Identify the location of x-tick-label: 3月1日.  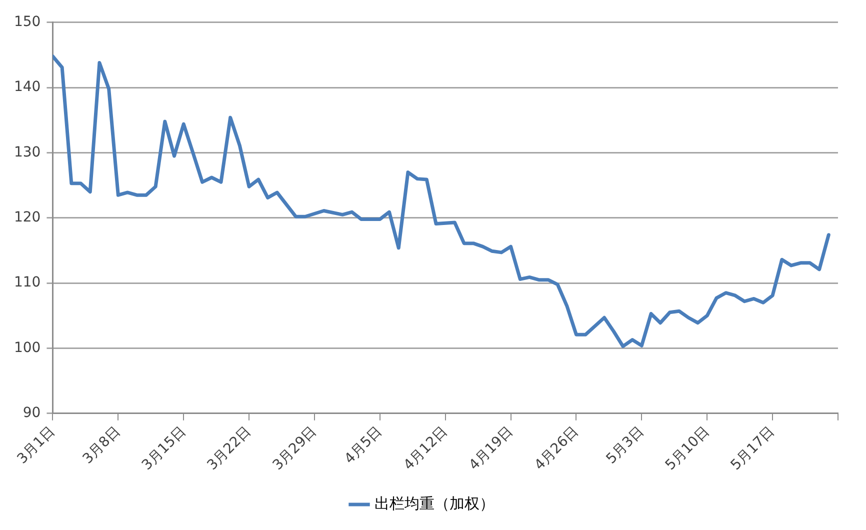
(36, 445).